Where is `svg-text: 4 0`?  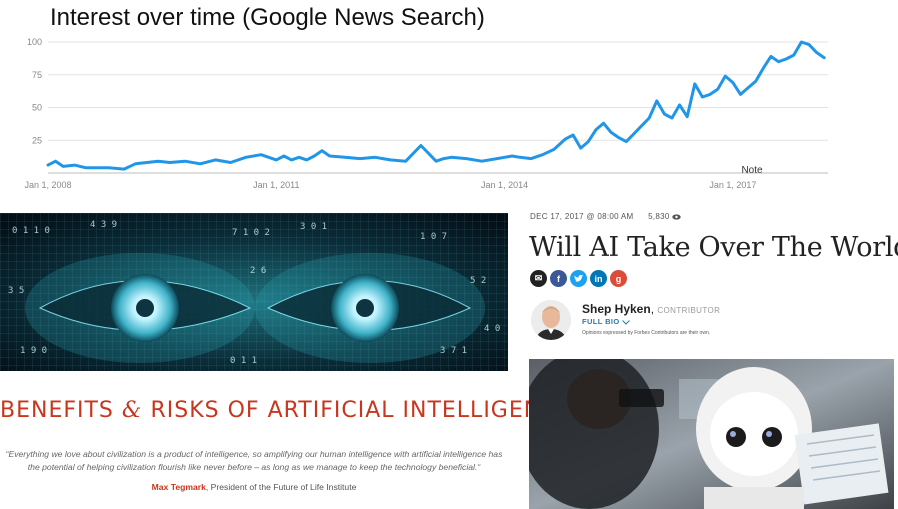
svg-text: 4 0 is located at coordinates (492, 329).